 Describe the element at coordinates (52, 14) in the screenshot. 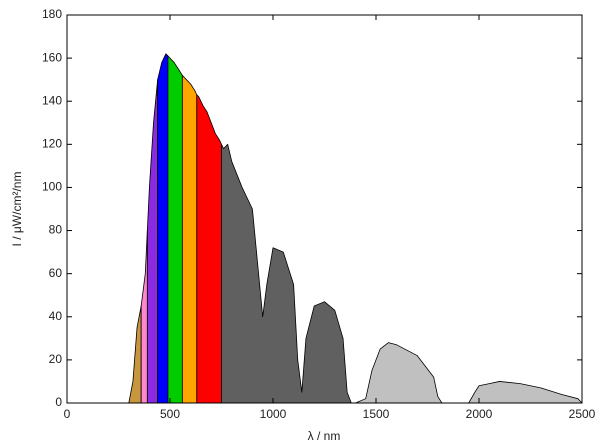

I see `y-tick-label: 180` at that location.